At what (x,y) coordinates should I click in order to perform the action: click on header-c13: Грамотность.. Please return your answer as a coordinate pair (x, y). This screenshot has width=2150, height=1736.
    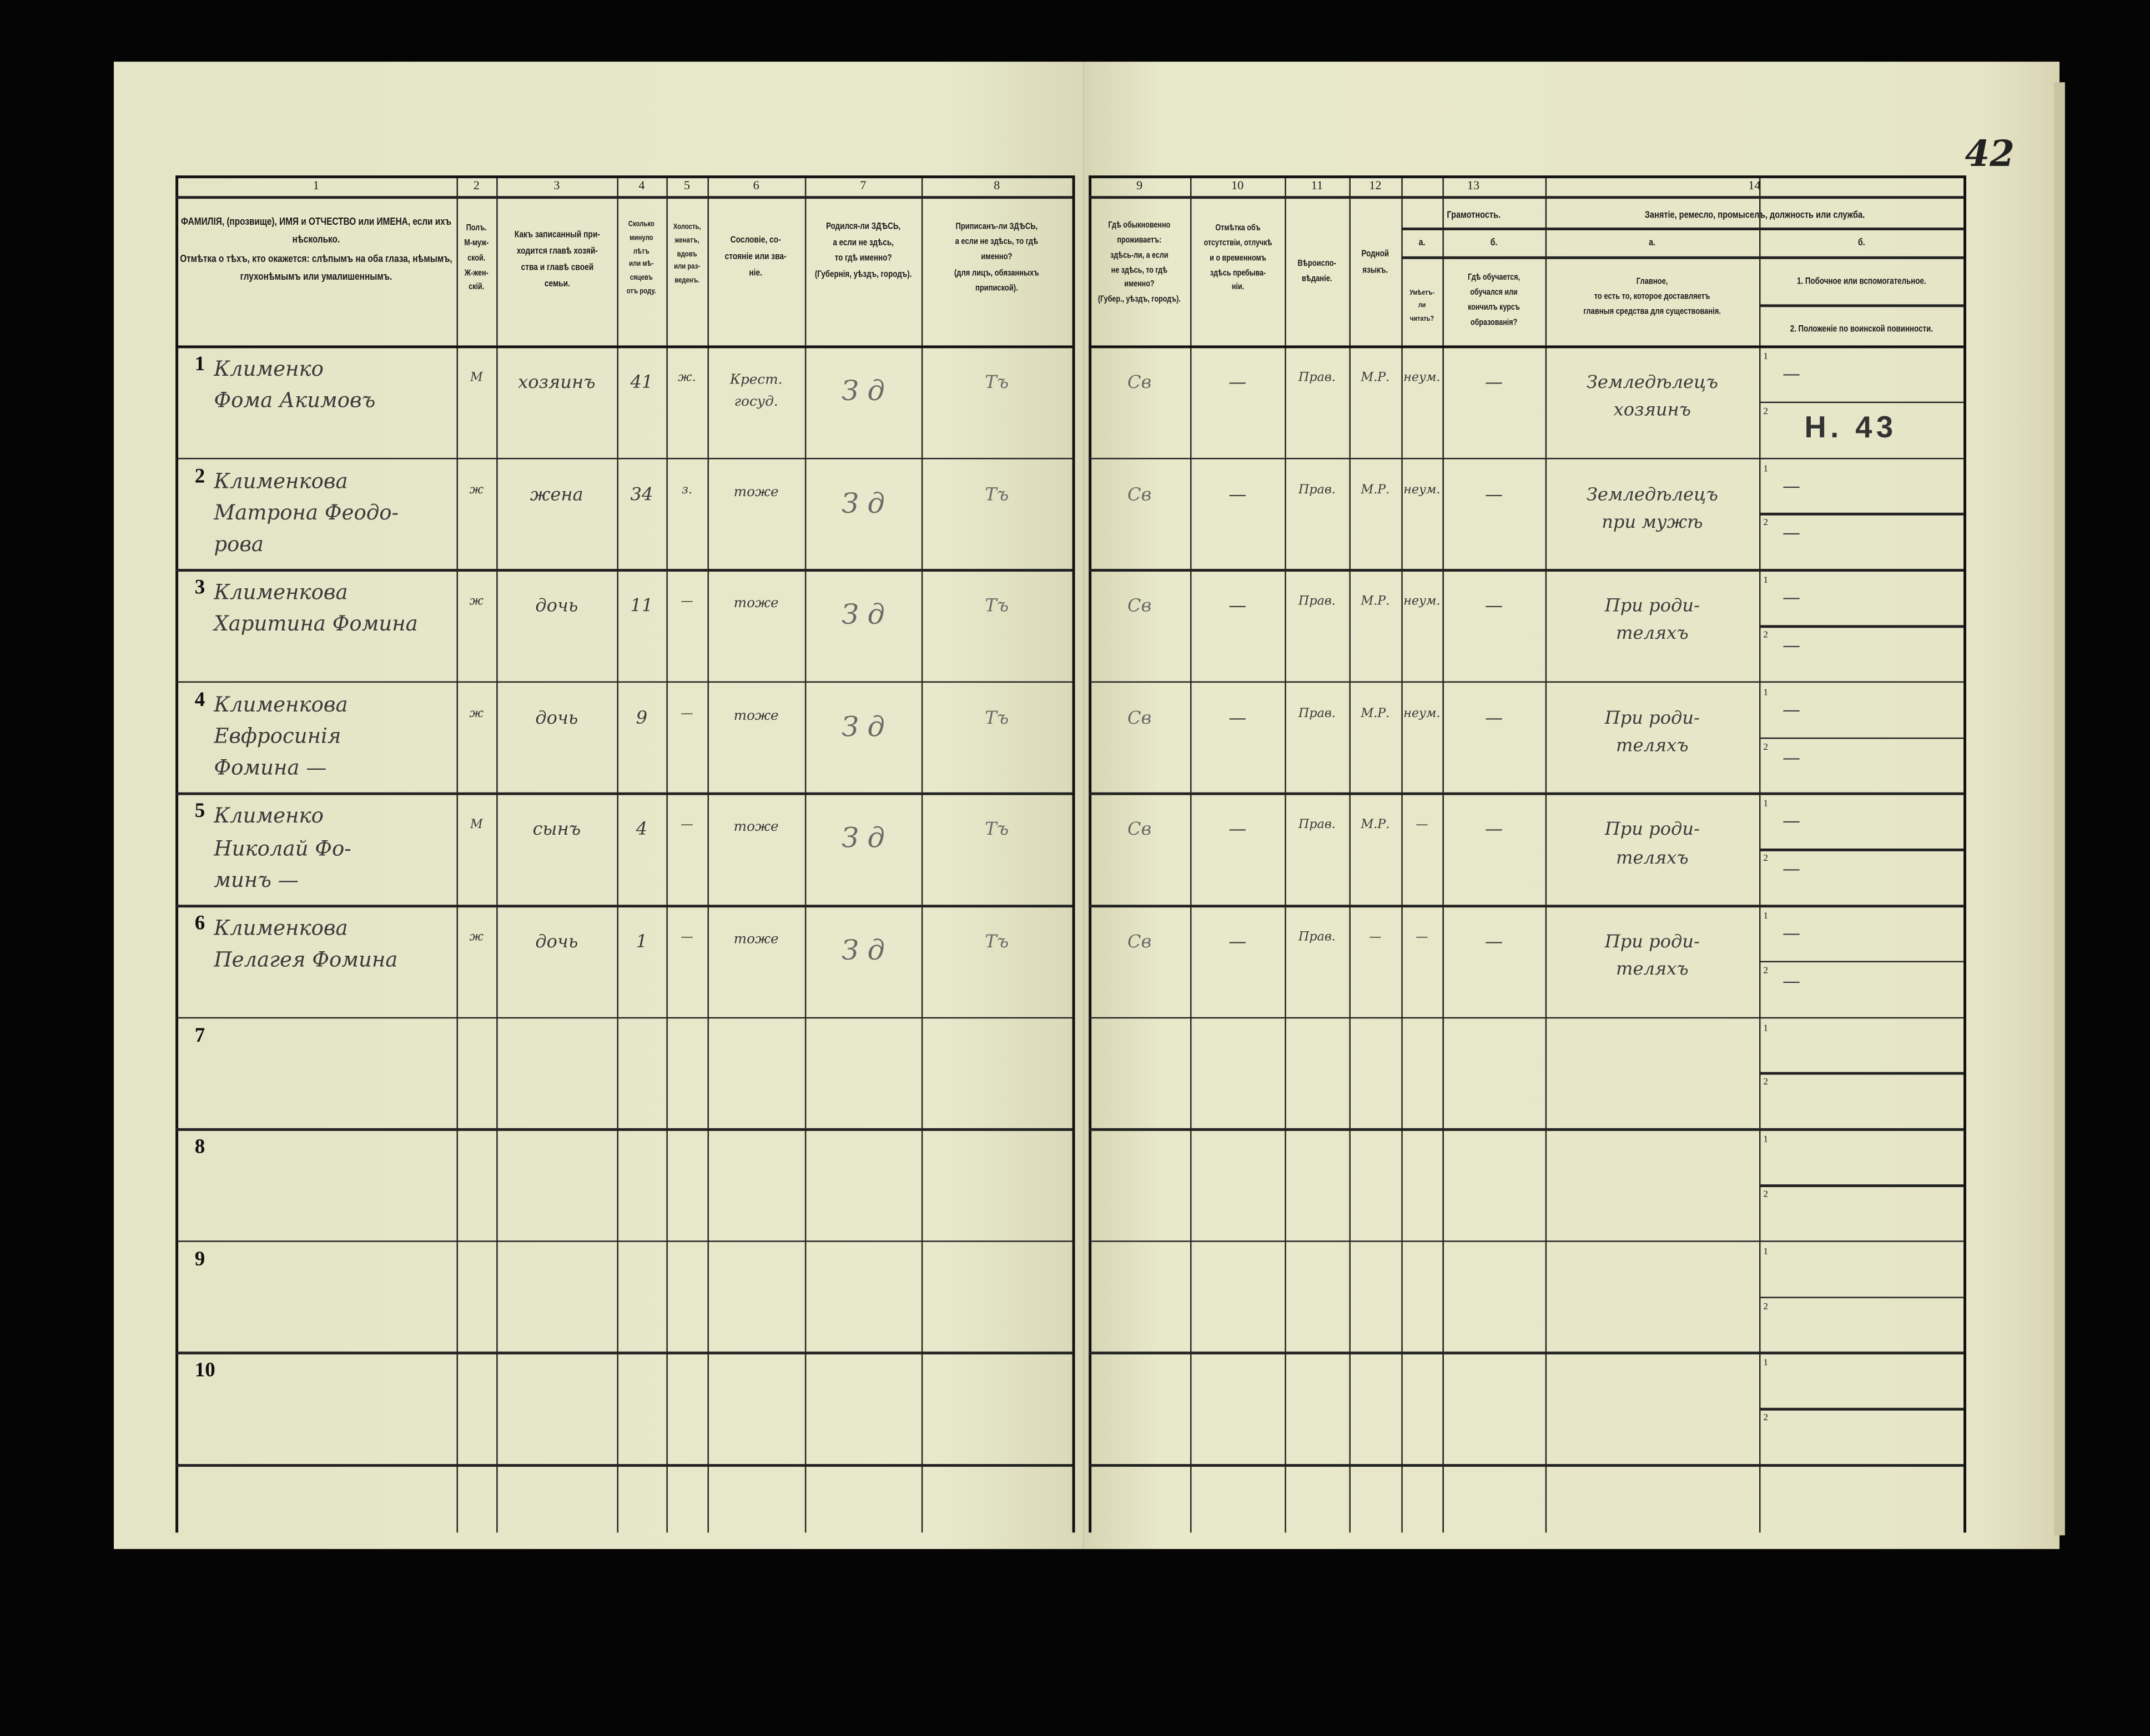
    Looking at the image, I should click on (1473, 215).